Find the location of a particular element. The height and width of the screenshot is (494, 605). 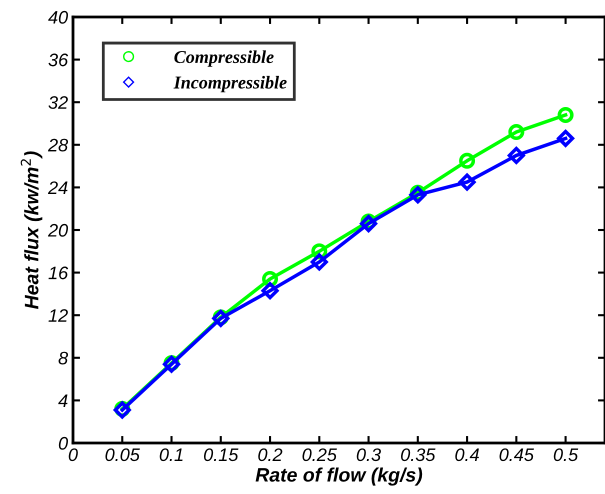

x-tick-label: 0.45 is located at coordinates (517, 455).